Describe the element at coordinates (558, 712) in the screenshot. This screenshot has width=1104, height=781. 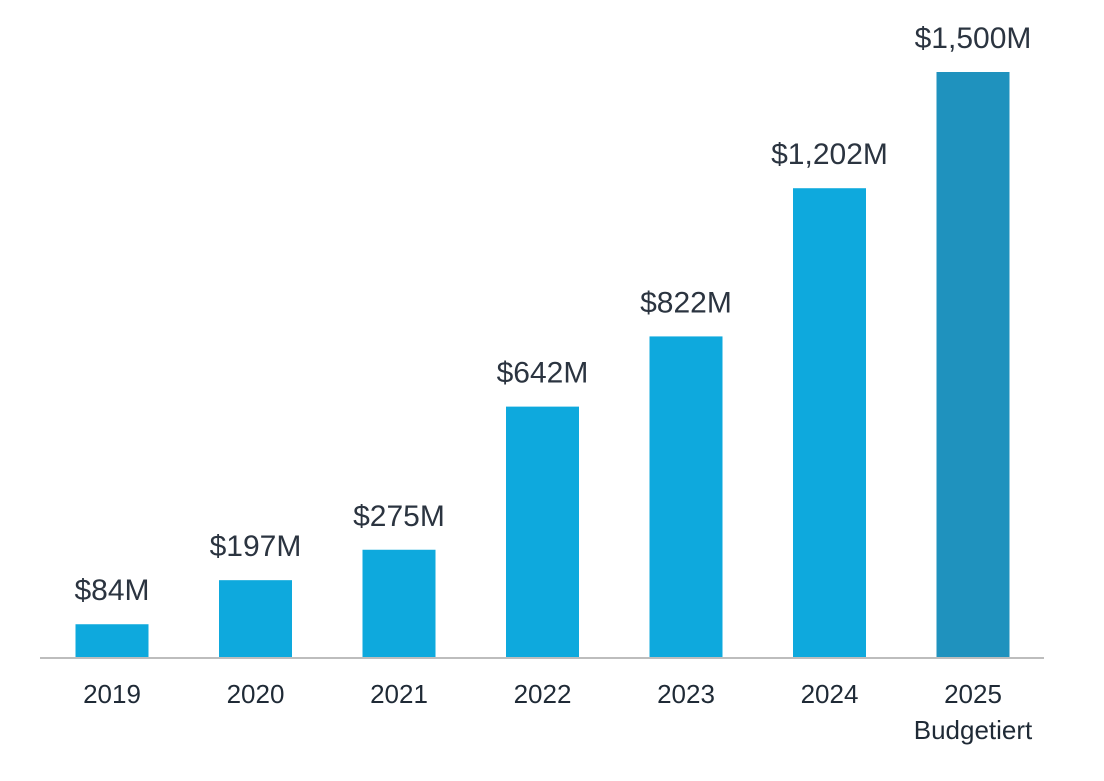
I see `category-labels-group: 2019 2020 2021 2022 2023 2024 2025 Budgetiert` at that location.